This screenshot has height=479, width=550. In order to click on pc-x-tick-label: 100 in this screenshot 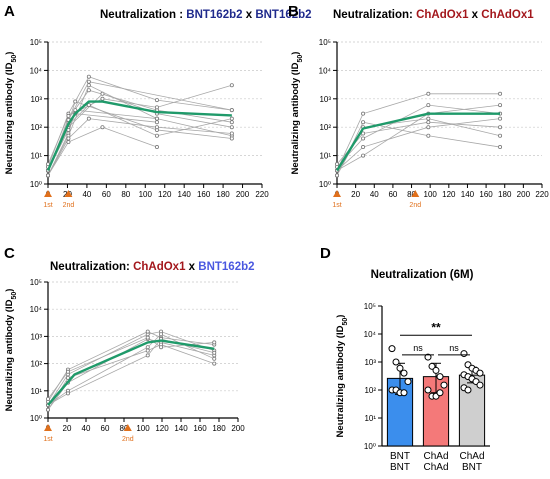, I will do `click(143, 428)`.